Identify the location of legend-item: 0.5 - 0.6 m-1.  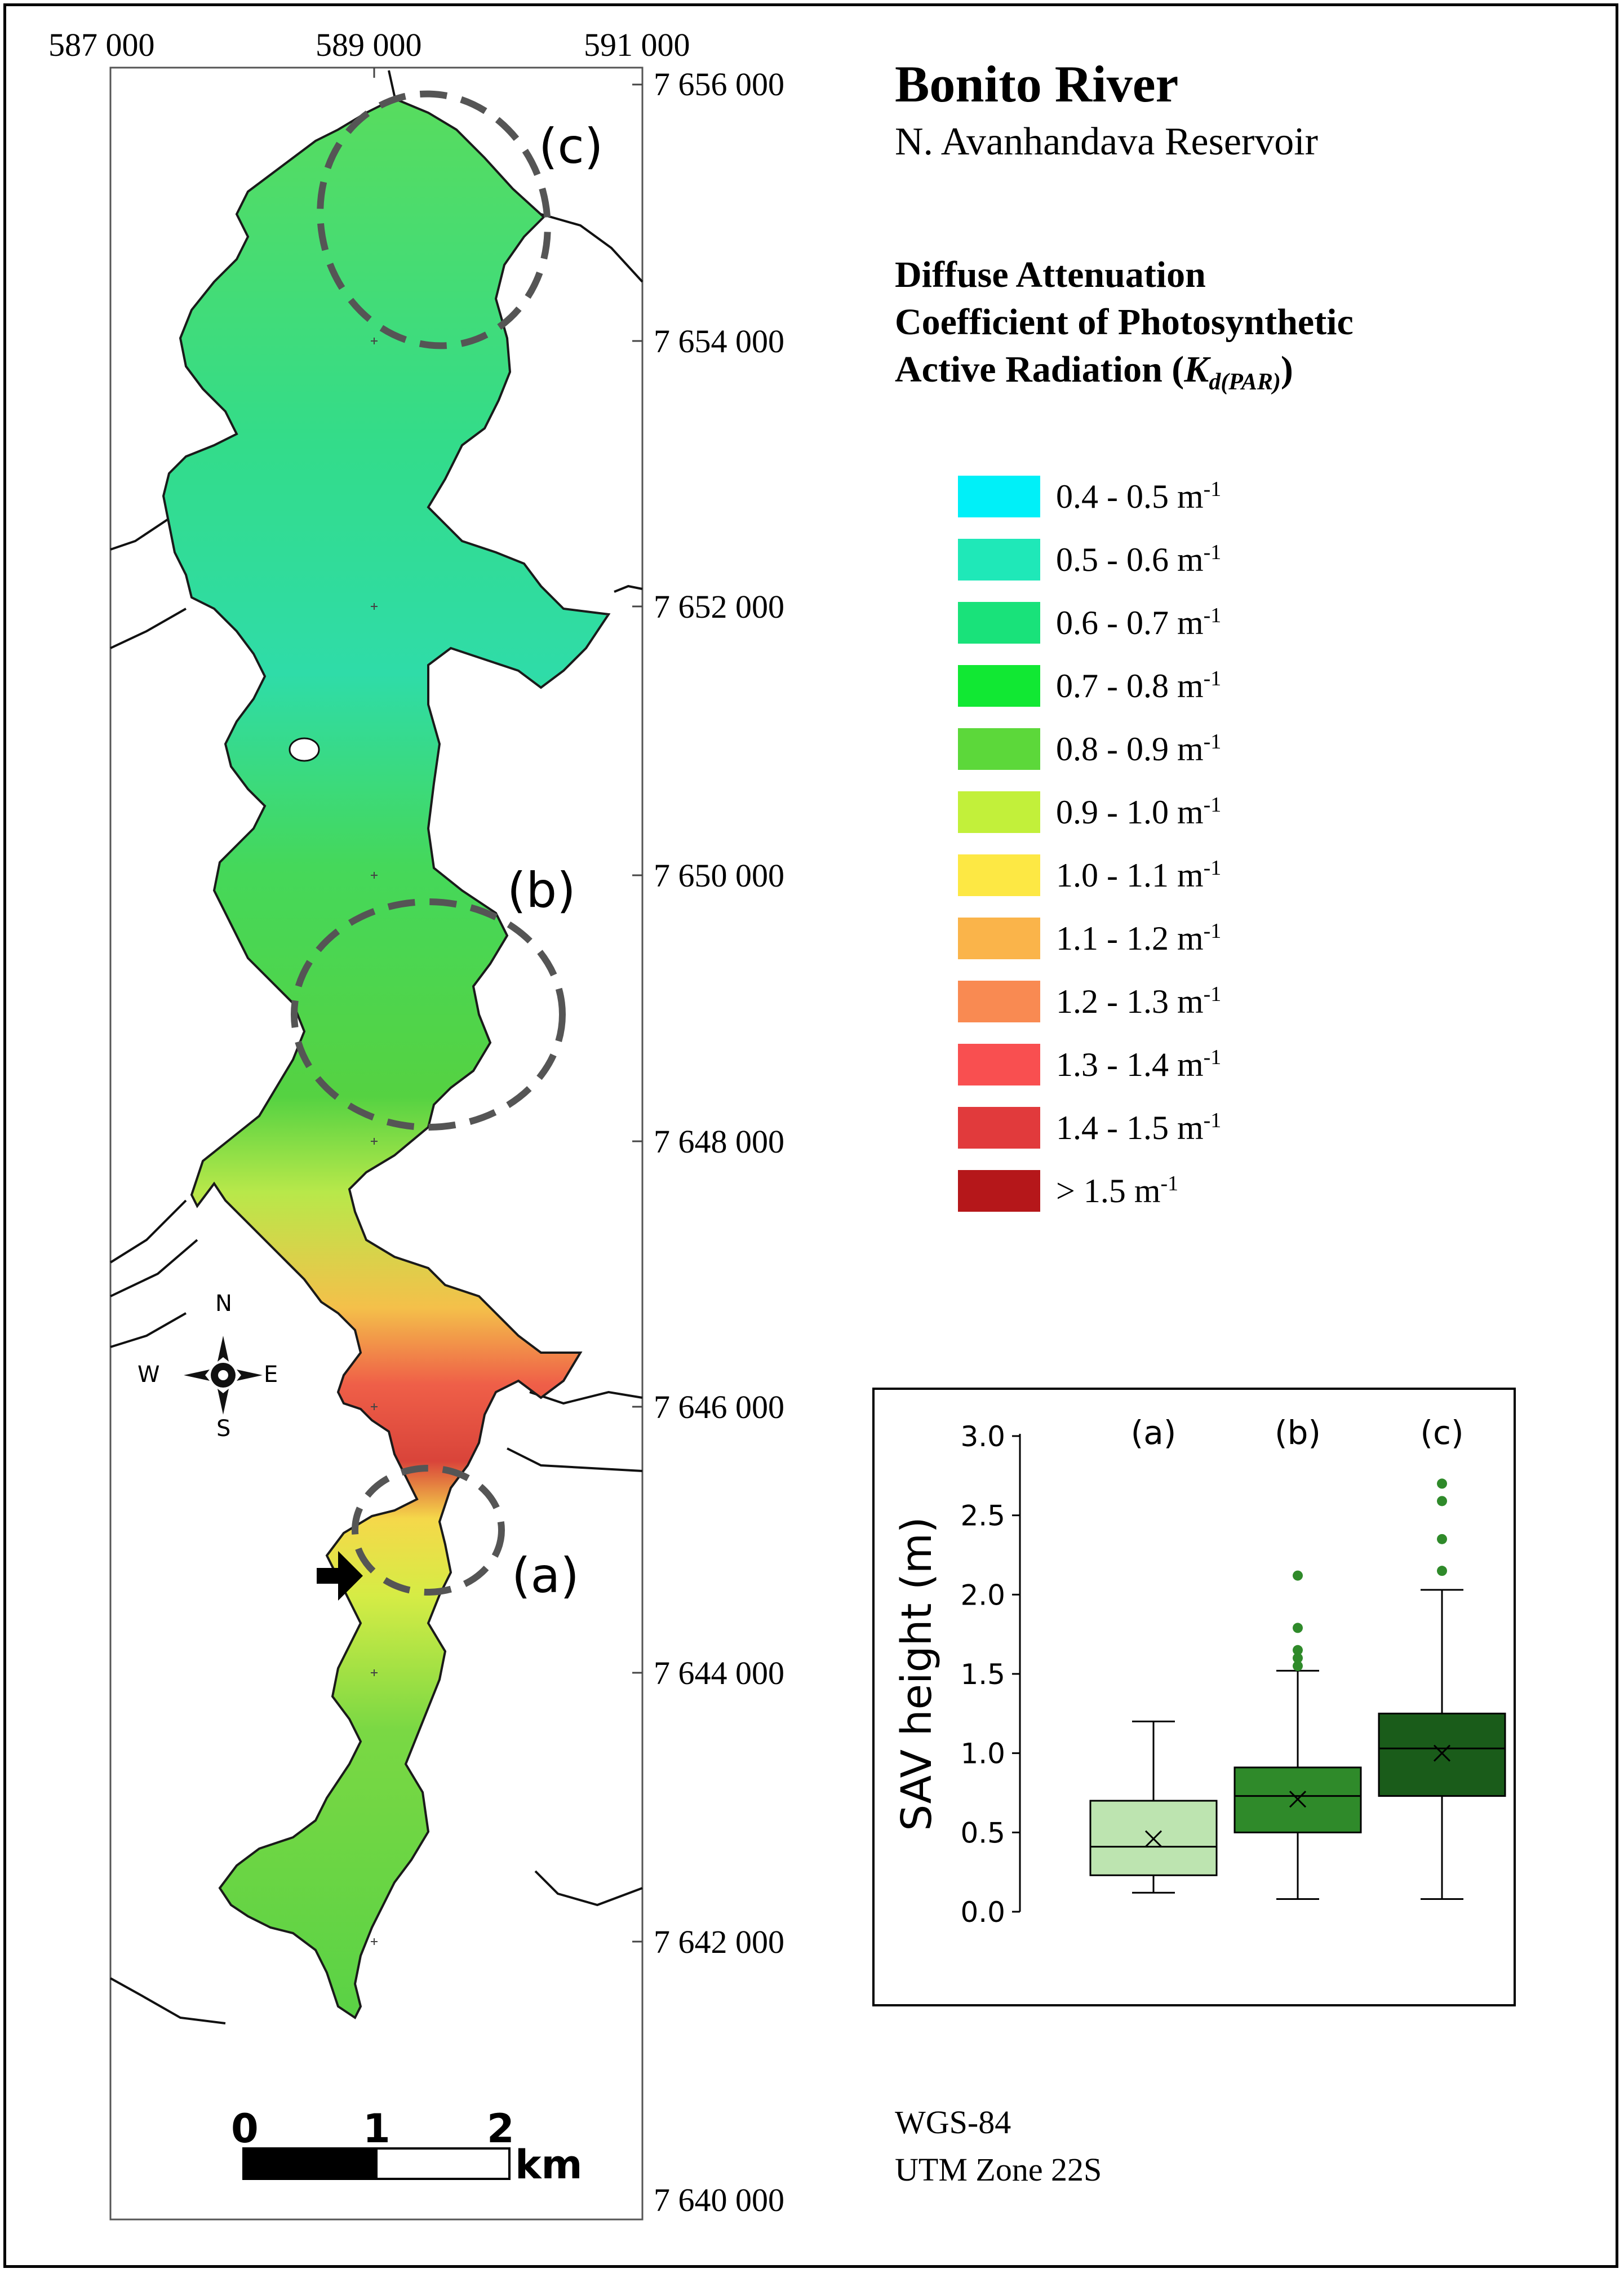
(1089, 560).